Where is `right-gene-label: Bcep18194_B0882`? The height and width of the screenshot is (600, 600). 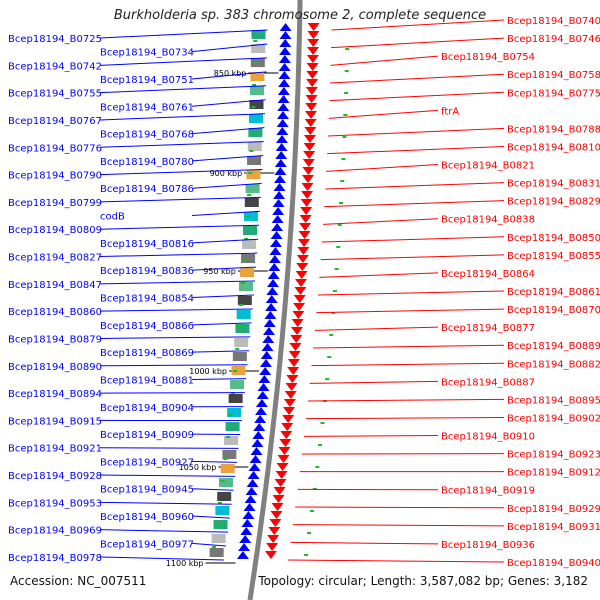
right-gene-label: Bcep18194_B0882 is located at coordinates (553, 364).